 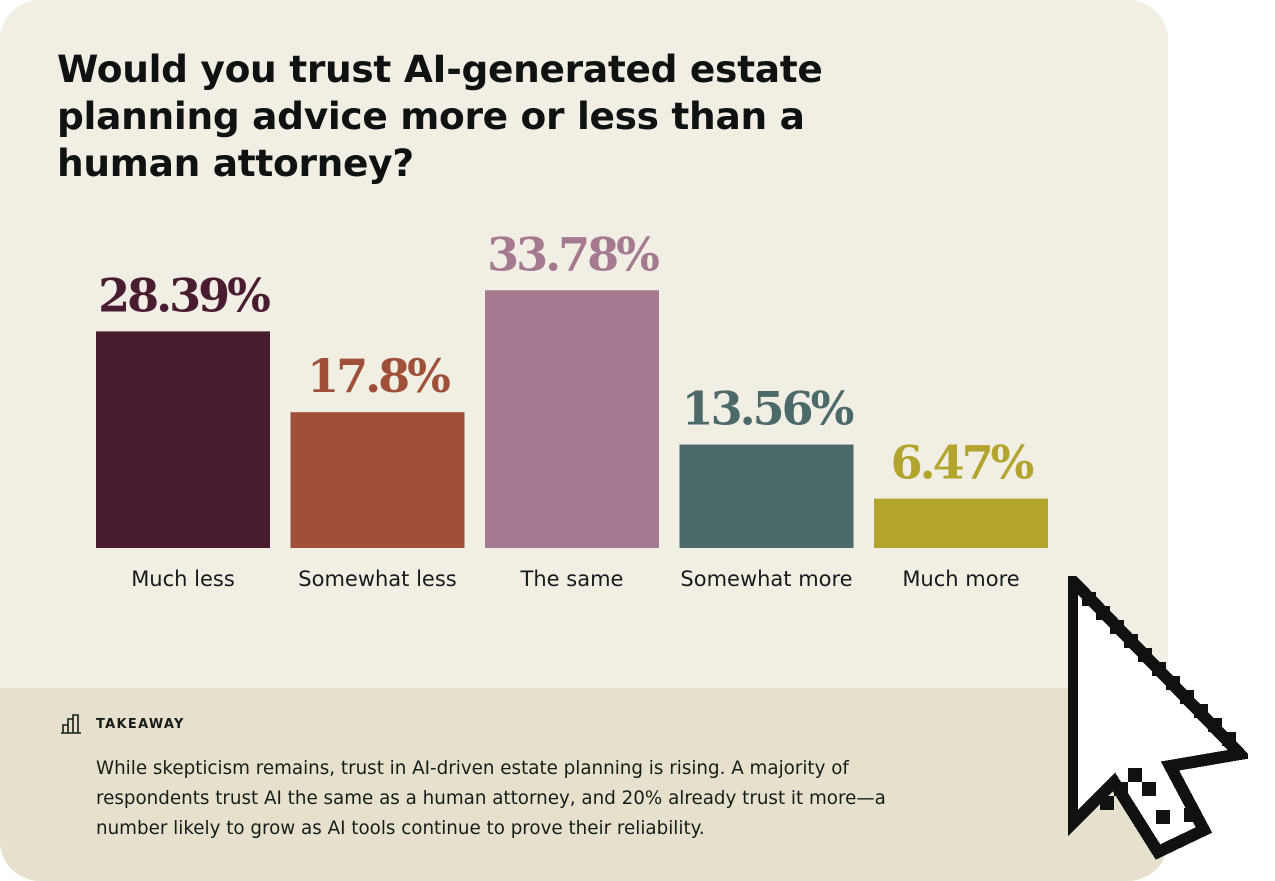 I want to click on value-label: 6.47%, so click(x=962, y=463).